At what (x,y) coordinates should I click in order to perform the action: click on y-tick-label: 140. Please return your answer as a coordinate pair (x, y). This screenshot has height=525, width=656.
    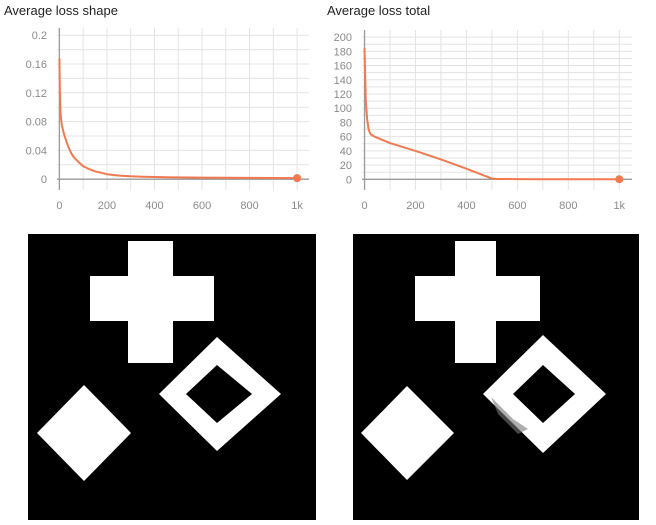
    Looking at the image, I should click on (343, 81).